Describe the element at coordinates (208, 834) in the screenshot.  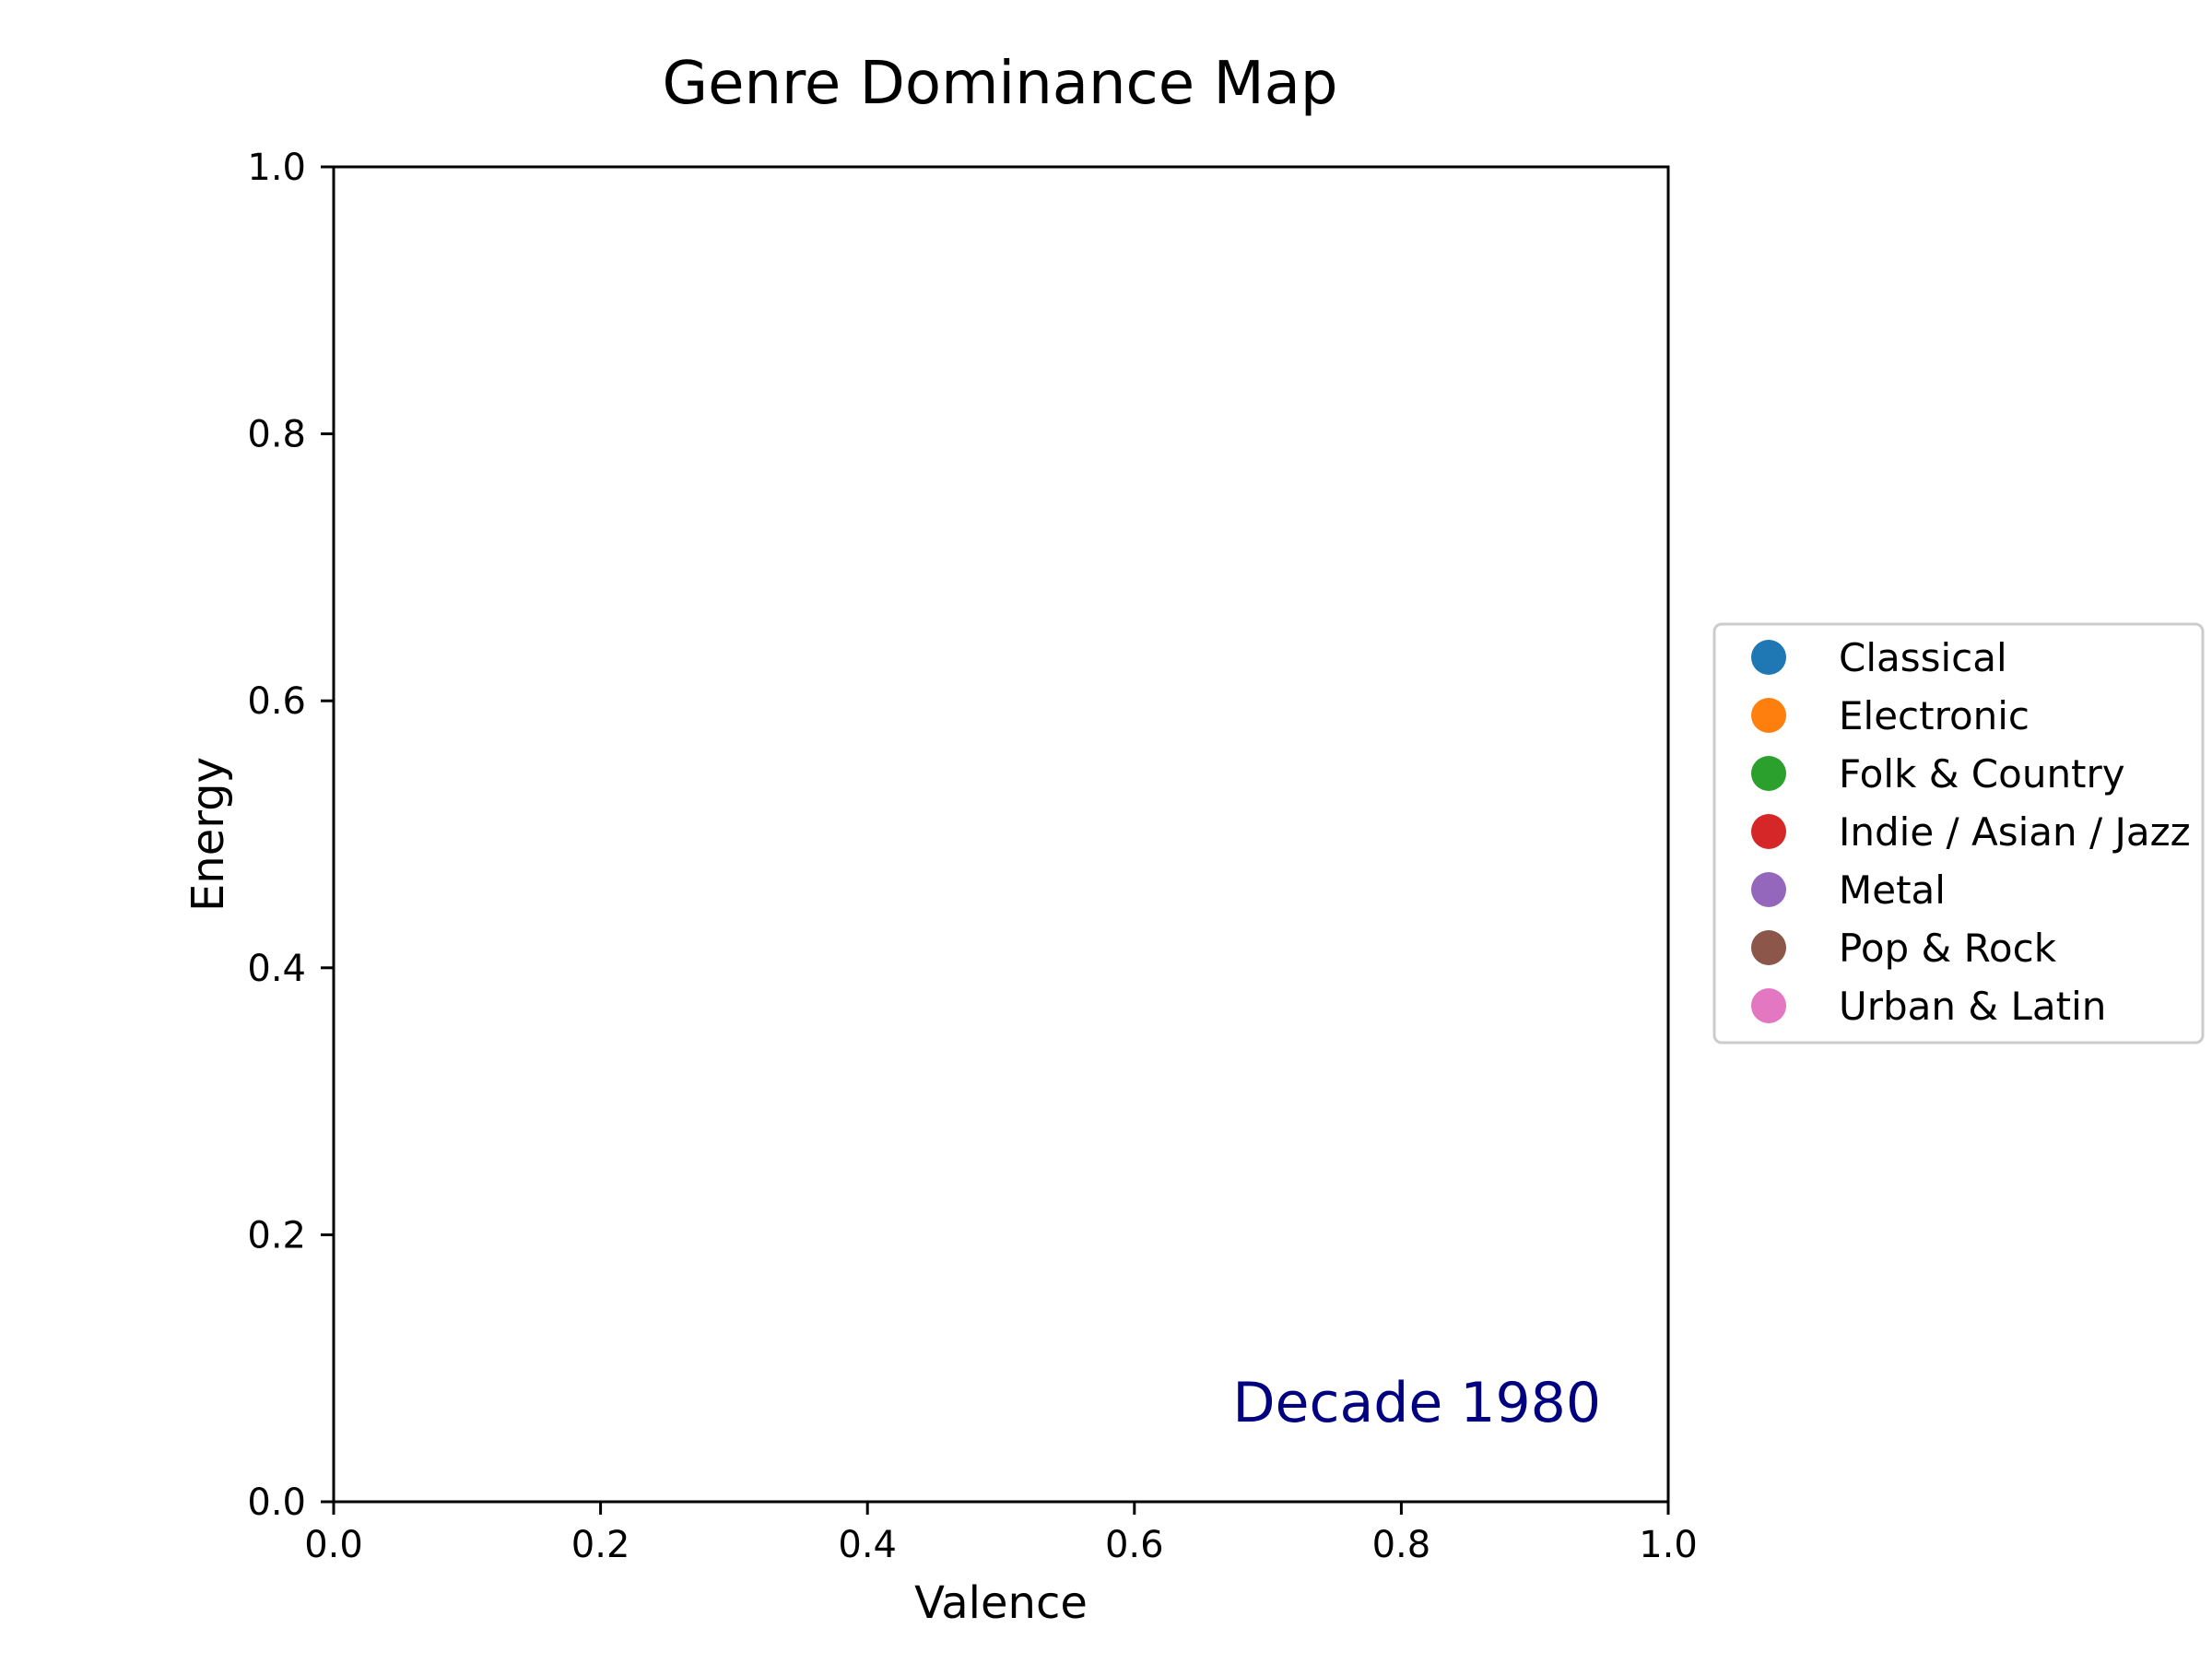
I see `y-axis-label: Energy` at that location.